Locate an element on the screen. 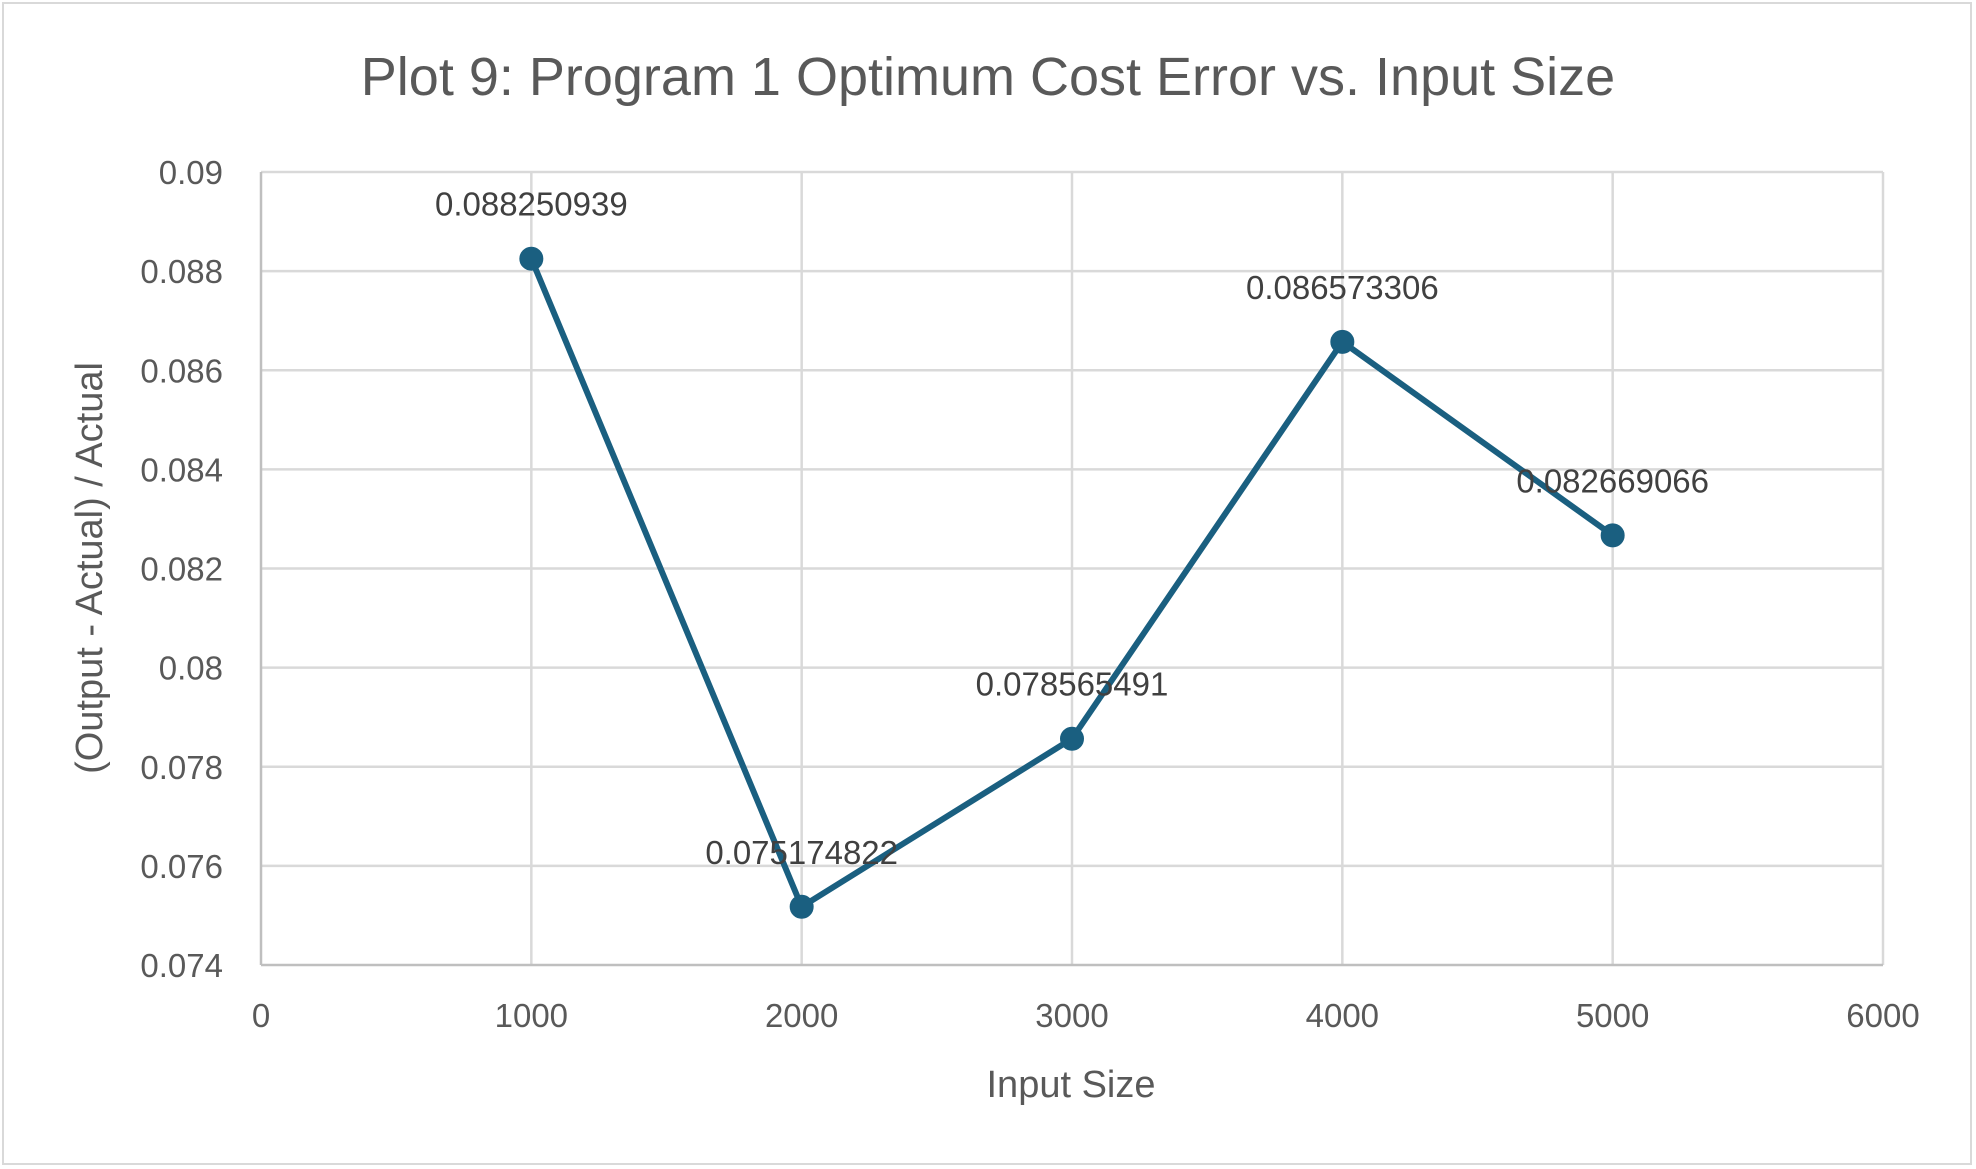 The width and height of the screenshot is (1976, 1169). x-axis-tick-labels: 0 1000 2000 3000 4000 5000 6000 is located at coordinates (1086, 1015).